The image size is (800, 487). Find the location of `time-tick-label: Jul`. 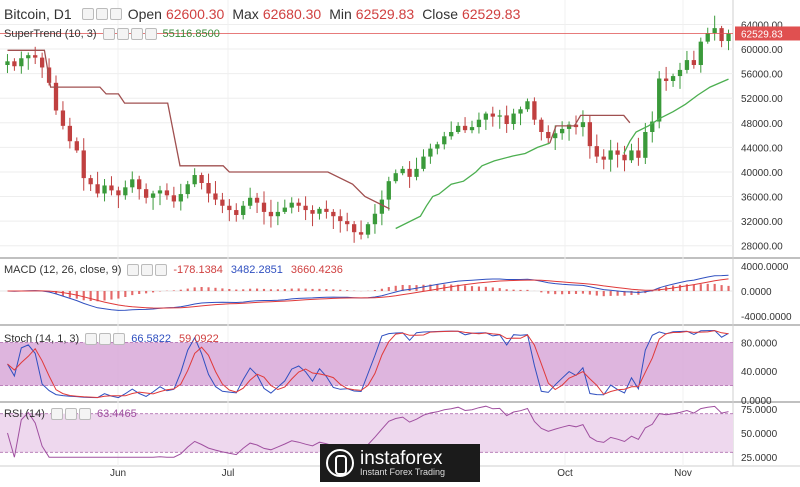

time-tick-label: Jul is located at coordinates (228, 473).